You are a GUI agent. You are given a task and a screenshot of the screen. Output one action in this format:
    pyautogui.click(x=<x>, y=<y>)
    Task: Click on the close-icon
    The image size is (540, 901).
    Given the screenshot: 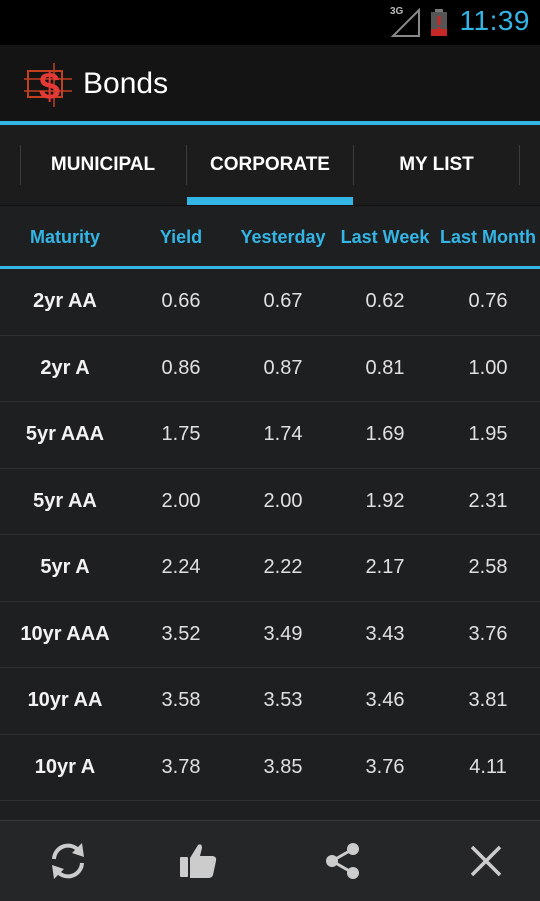 What is the action you would take?
    pyautogui.click(x=485, y=861)
    